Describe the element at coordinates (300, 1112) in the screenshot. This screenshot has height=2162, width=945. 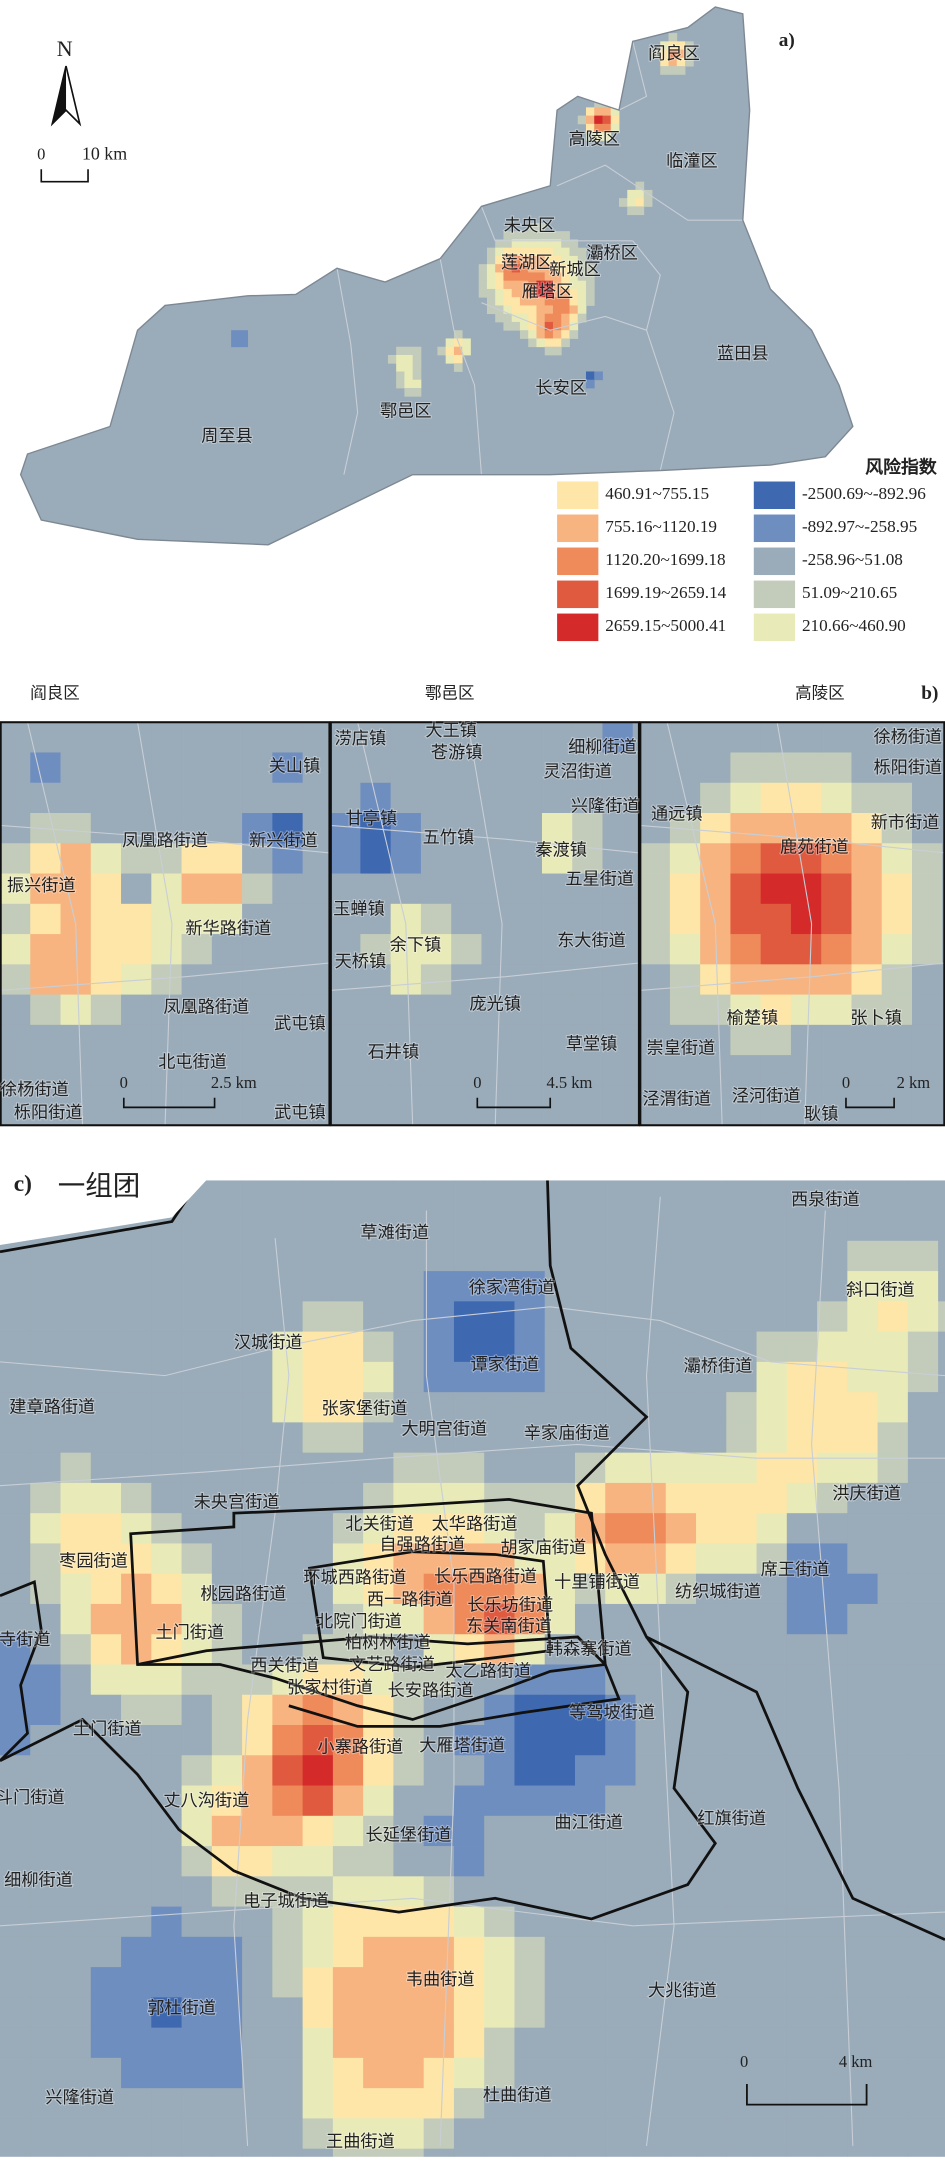
I see `place-label: 武屯镇` at that location.